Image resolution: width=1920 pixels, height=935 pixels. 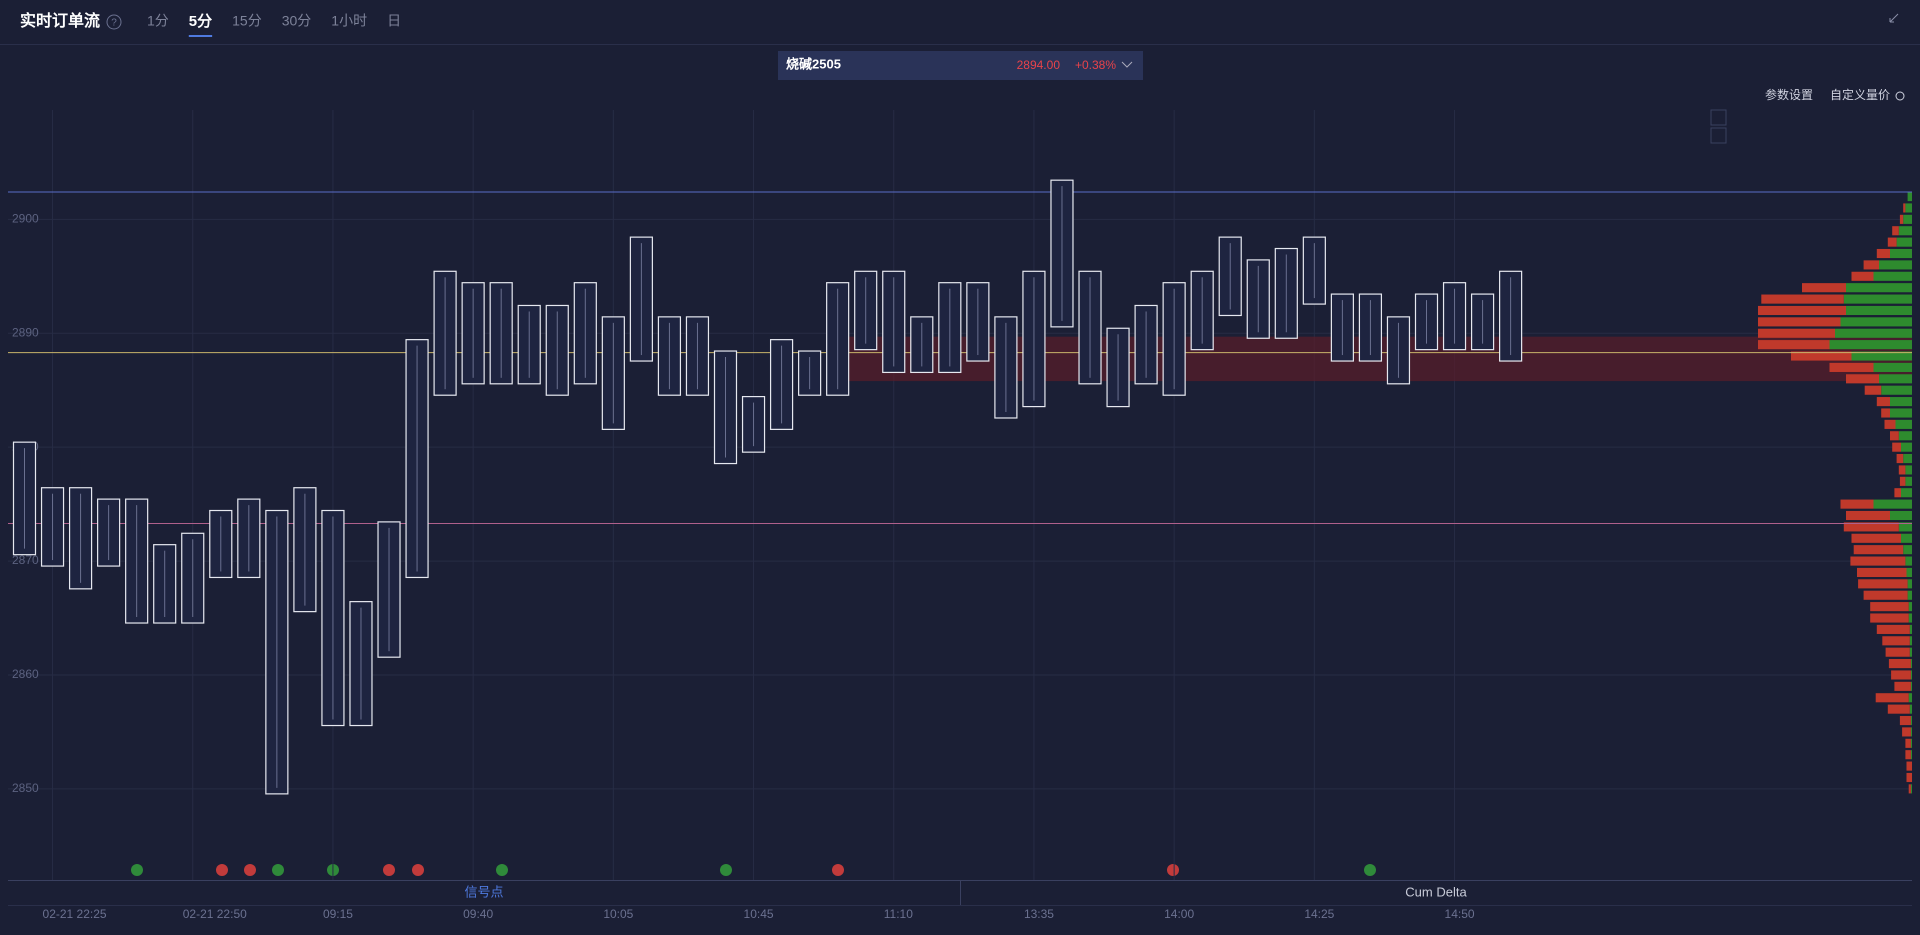 I want to click on collapse-icon, so click(x=1894, y=18).